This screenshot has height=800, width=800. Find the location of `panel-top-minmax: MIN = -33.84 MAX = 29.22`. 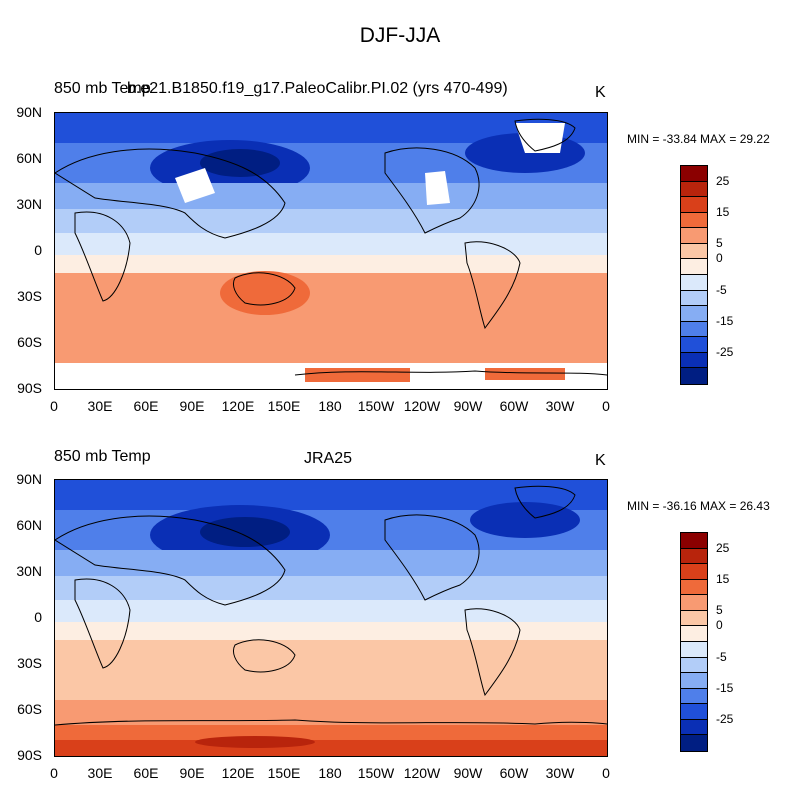

panel-top-minmax: MIN = -33.84 MAX = 29.22 is located at coordinates (698, 139).